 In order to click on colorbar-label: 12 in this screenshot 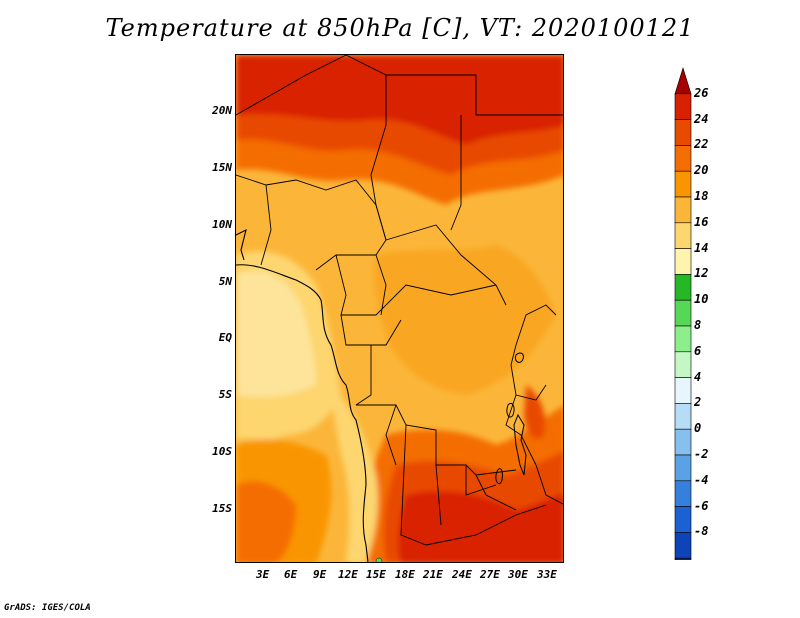, I will do `click(701, 273)`.